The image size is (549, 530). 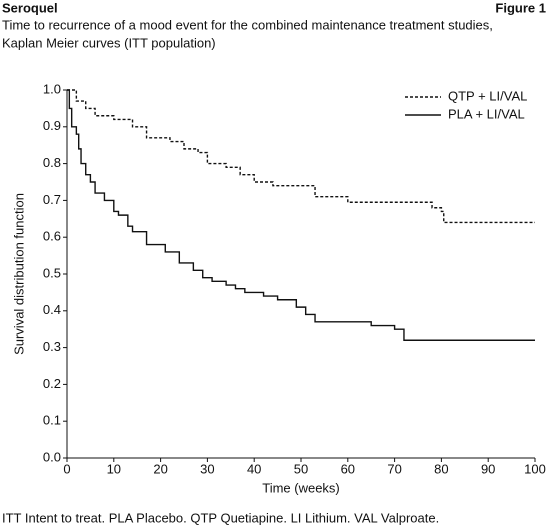 What do you see at coordinates (254, 468) in the screenshot?
I see `x-tick-label: 40` at bounding box center [254, 468].